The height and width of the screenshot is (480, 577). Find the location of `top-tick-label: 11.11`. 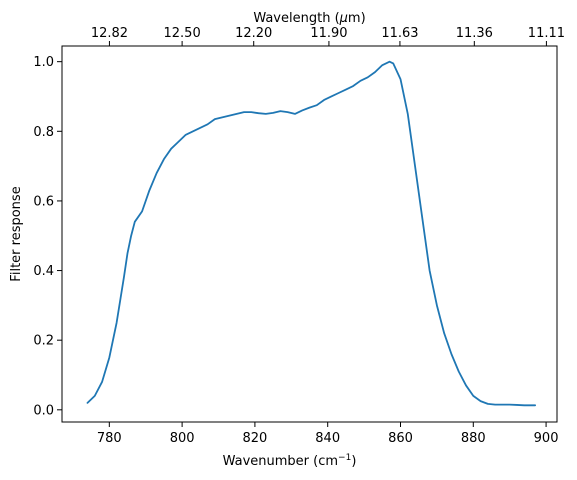

top-tick-label: 11.11 is located at coordinates (546, 33).